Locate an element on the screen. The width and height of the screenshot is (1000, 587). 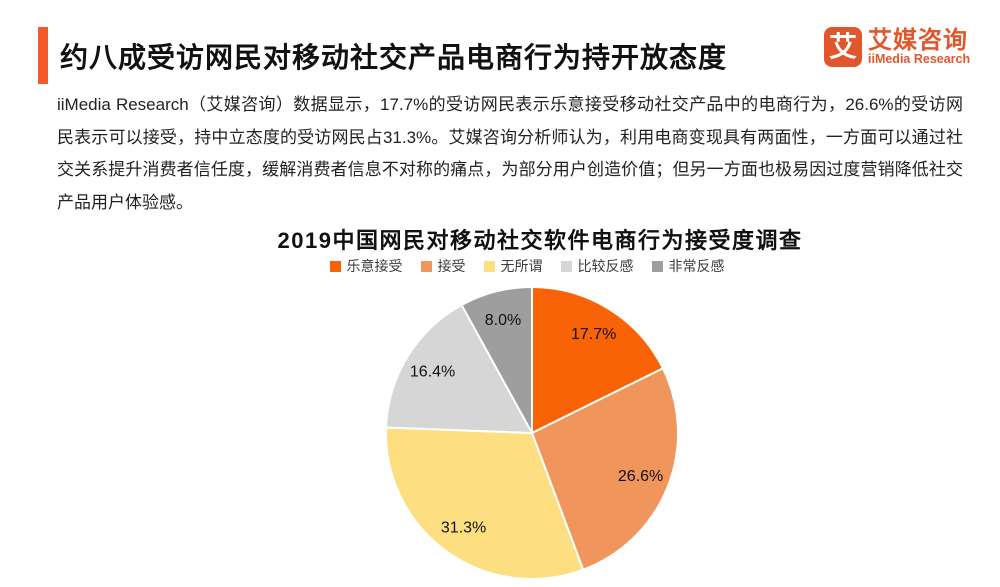
legend-item-1: 接受 is located at coordinates (443, 266).